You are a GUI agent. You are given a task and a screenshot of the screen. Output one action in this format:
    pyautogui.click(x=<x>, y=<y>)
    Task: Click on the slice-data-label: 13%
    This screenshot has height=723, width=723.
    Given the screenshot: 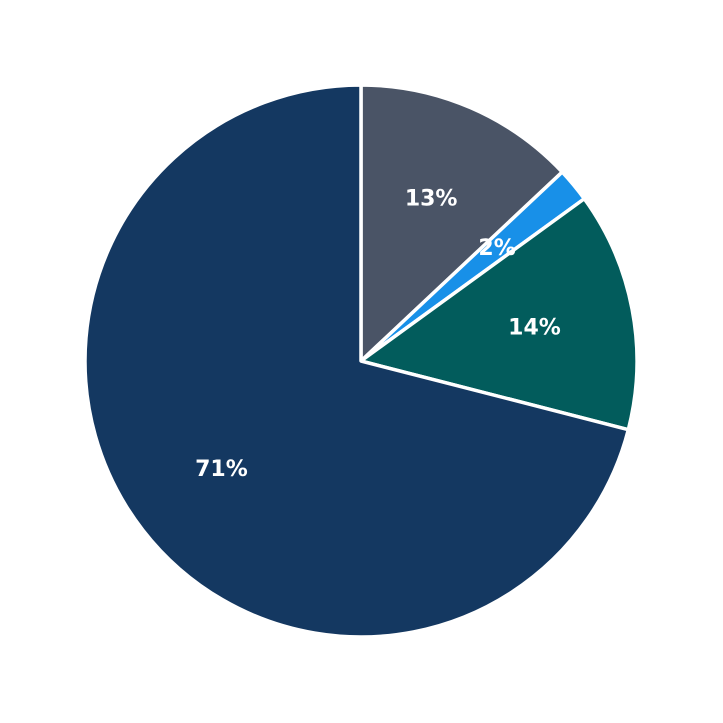 What is the action you would take?
    pyautogui.click(x=431, y=198)
    